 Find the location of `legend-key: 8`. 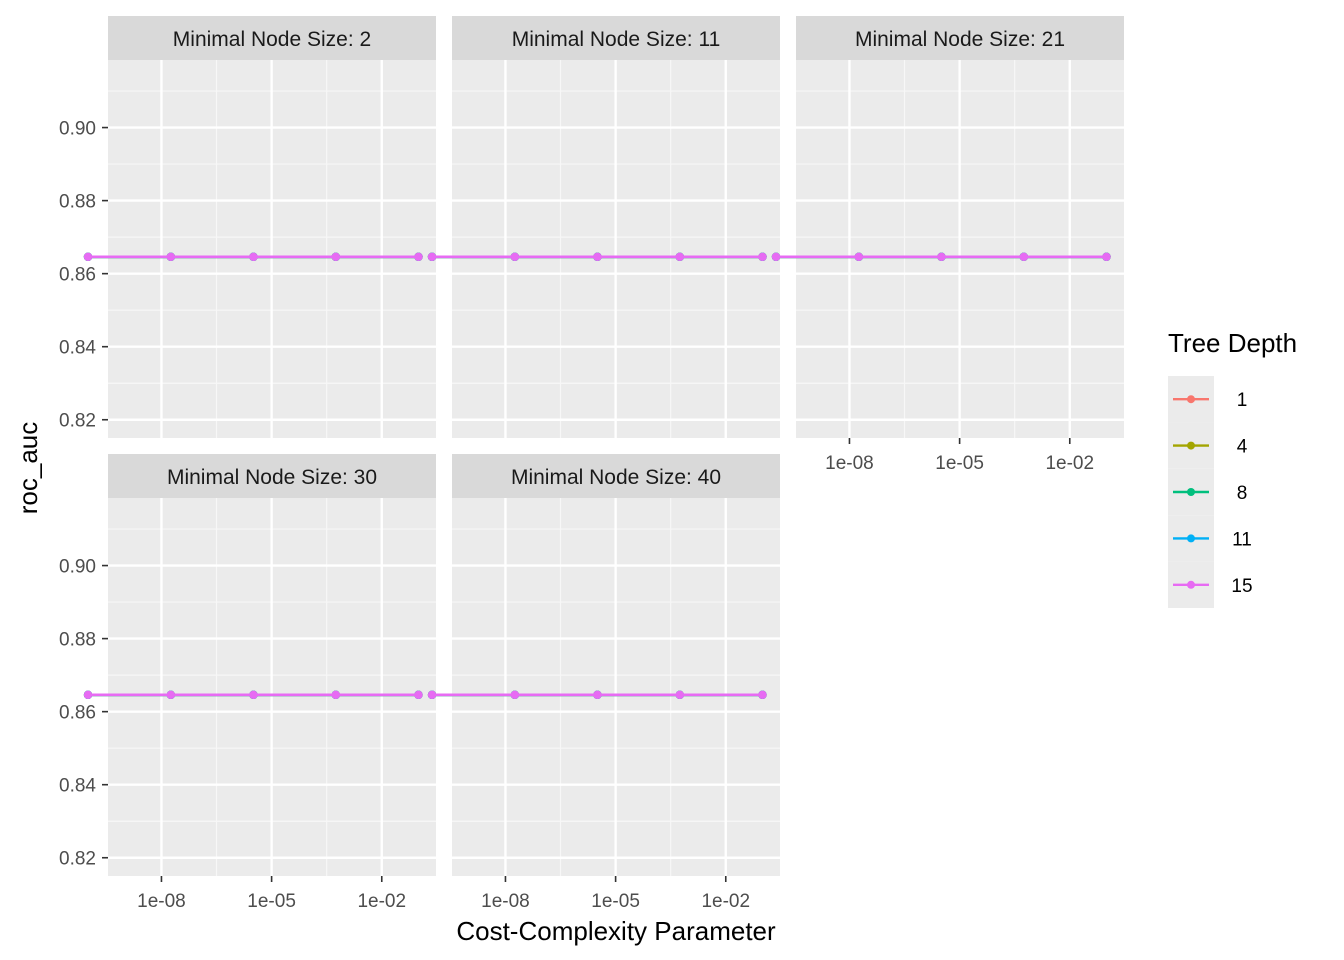

legend-key: 8 is located at coordinates (1208, 492).